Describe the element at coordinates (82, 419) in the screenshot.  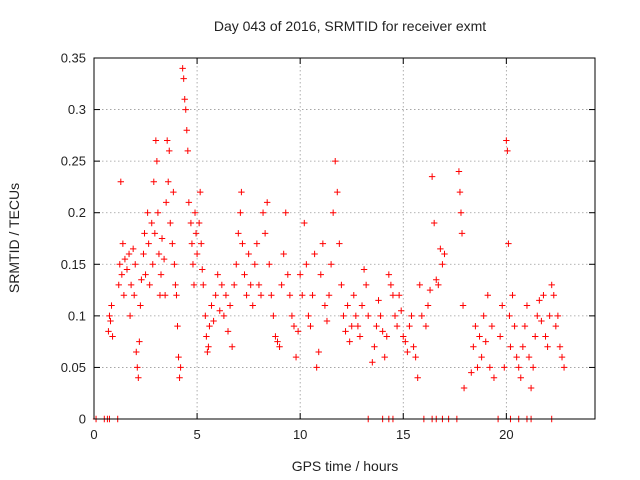
I see `y-tick-label: 0` at that location.